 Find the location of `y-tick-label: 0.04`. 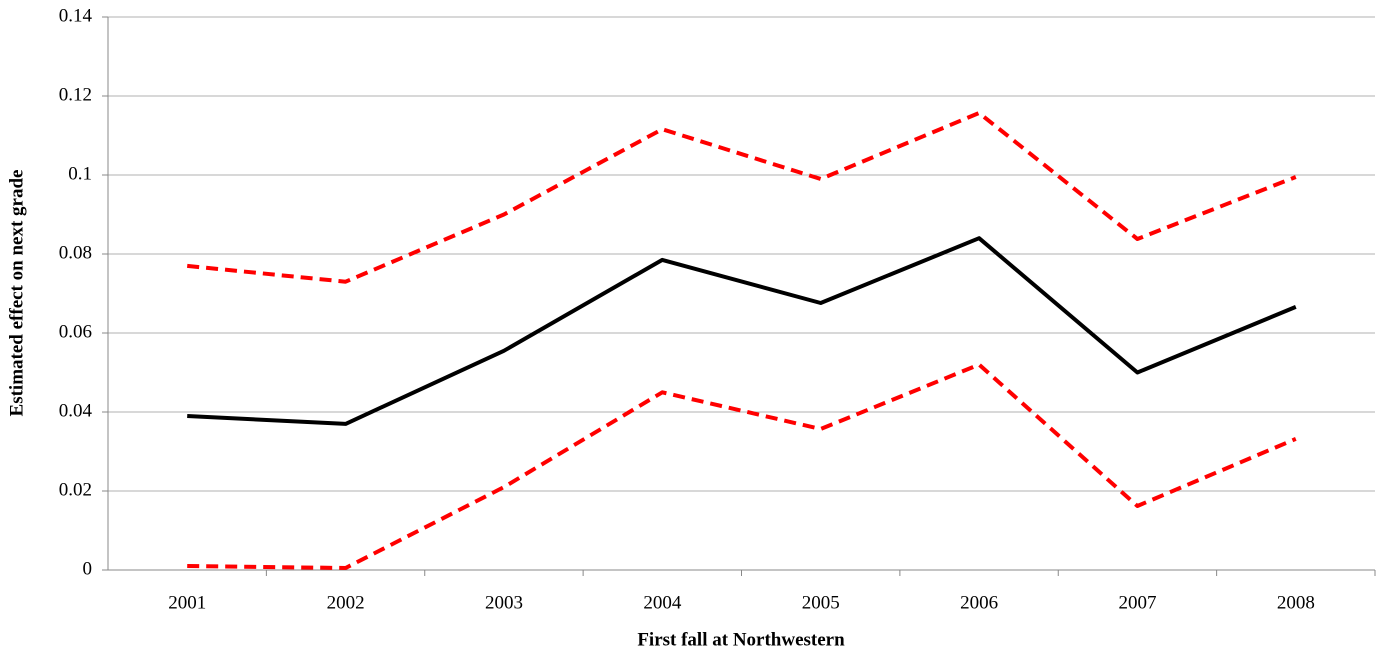

y-tick-label: 0.04 is located at coordinates (76, 410).